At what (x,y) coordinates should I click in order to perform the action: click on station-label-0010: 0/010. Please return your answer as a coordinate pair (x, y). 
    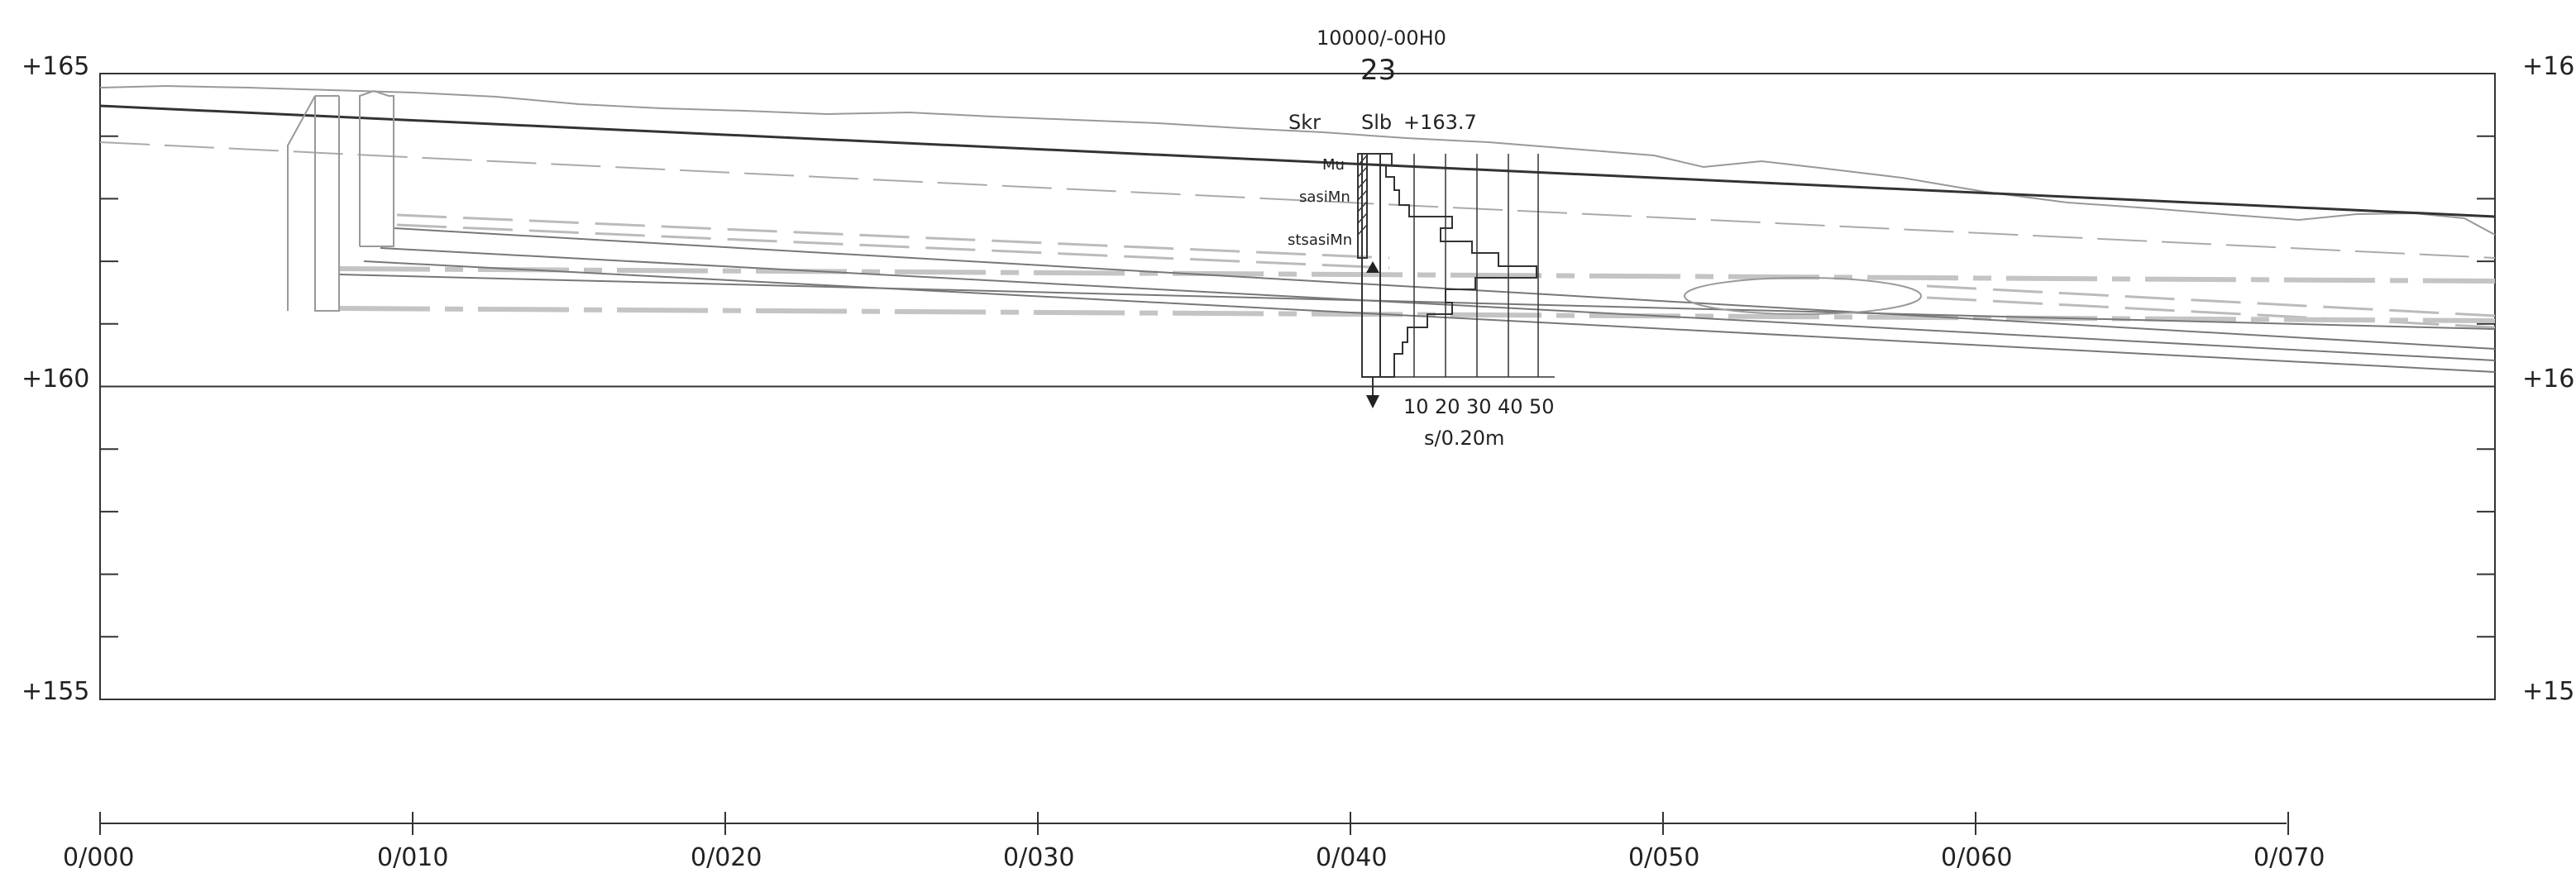
    Looking at the image, I should click on (412, 857).